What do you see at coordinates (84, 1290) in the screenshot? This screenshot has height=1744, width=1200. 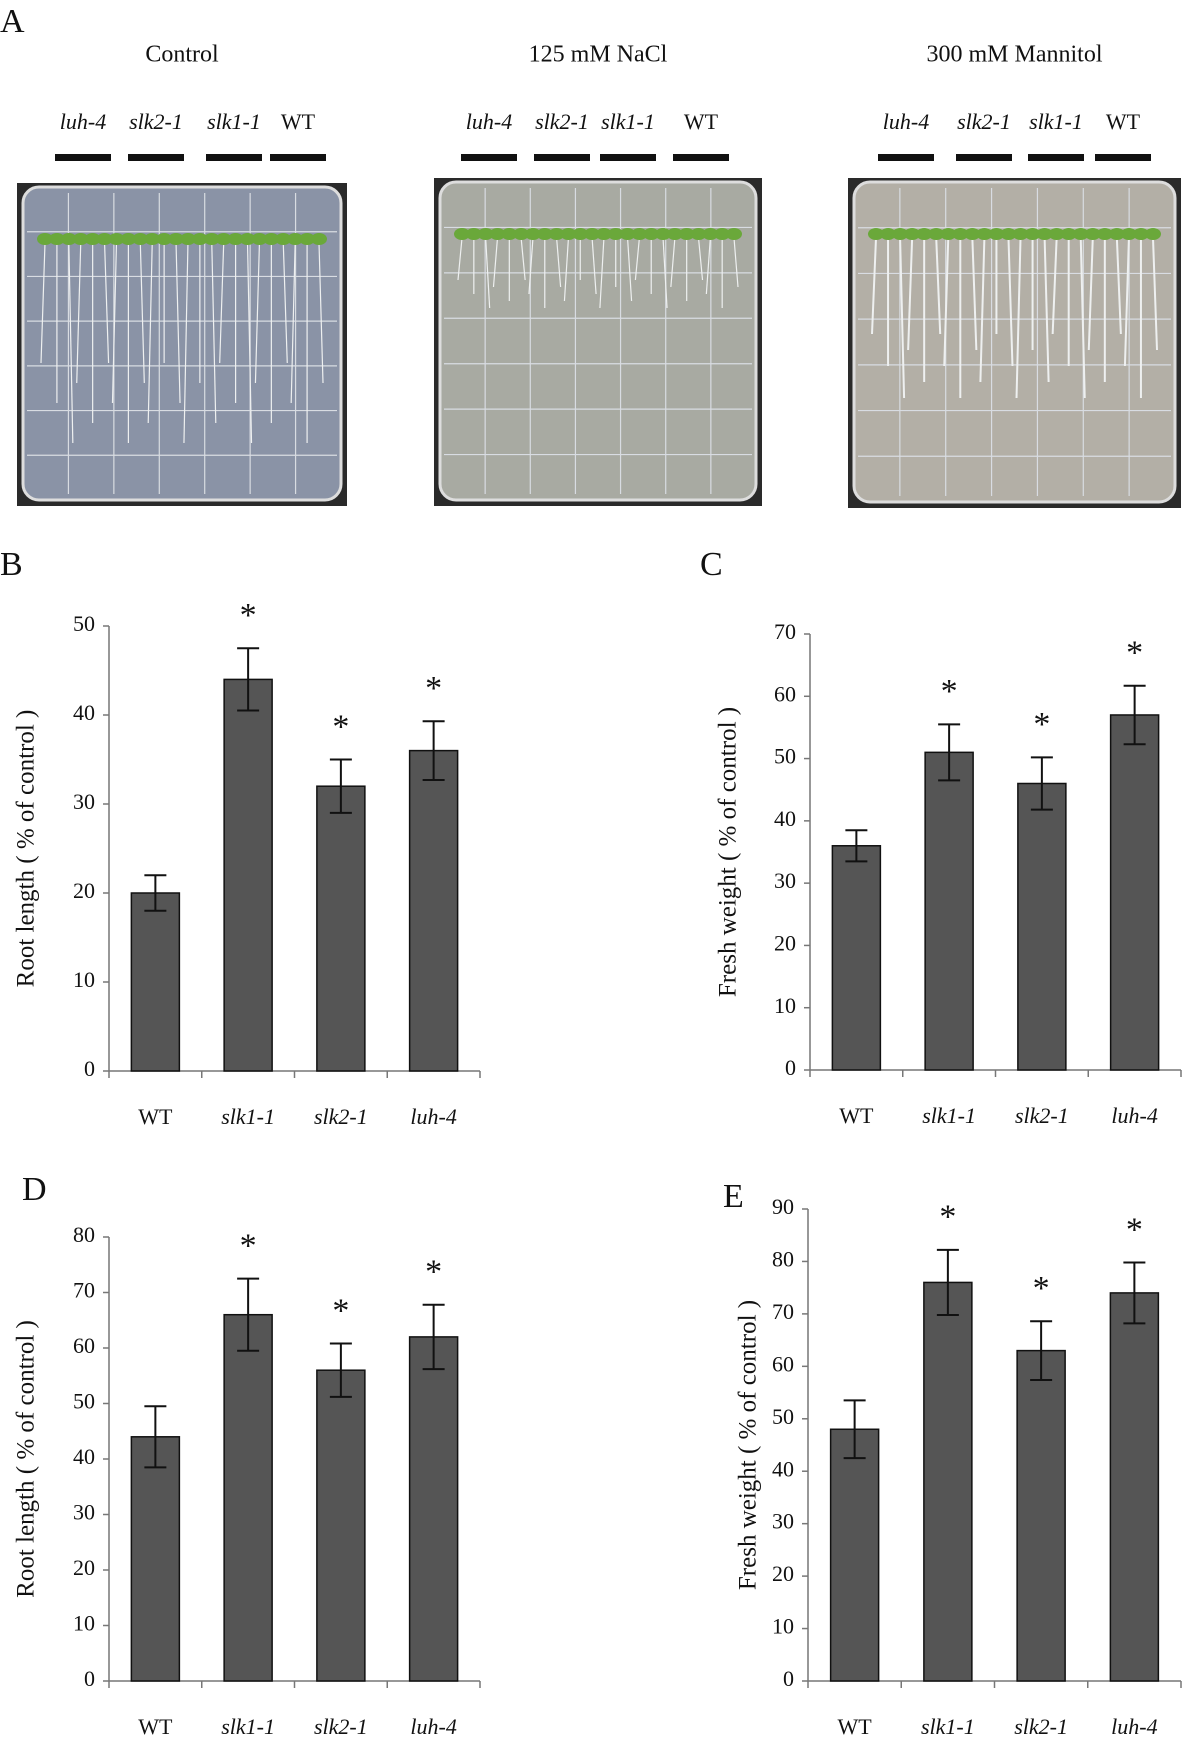 I see `y-tick-label: 70` at bounding box center [84, 1290].